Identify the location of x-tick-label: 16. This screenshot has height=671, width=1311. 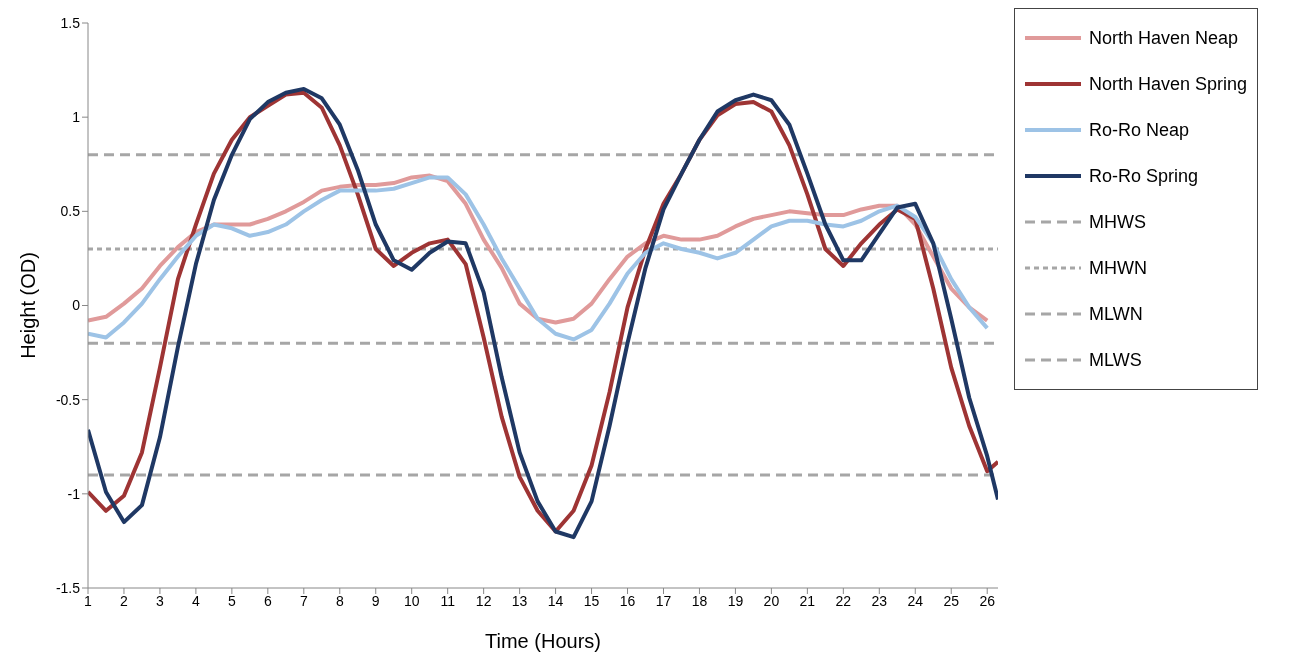
(627, 600).